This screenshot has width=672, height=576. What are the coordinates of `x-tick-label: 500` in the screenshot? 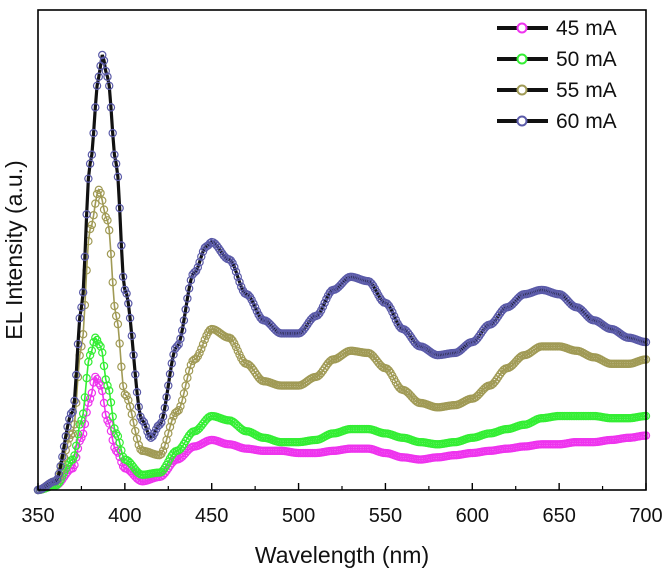 It's located at (298, 516).